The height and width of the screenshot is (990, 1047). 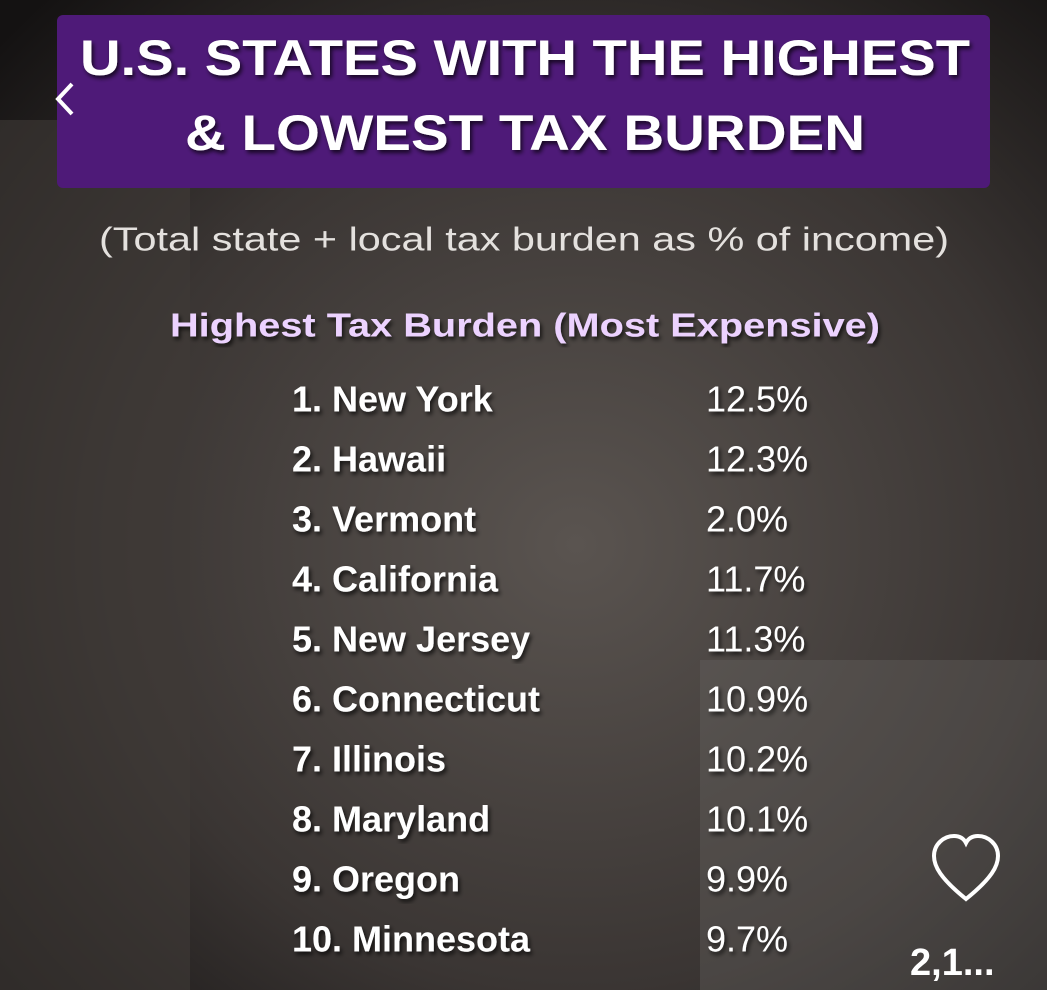 What do you see at coordinates (757, 819) in the screenshot?
I see `tax-burden: 10.1%` at bounding box center [757, 819].